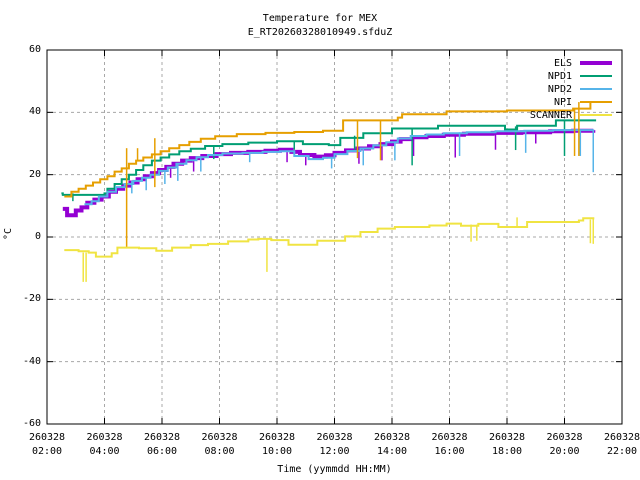 Image resolution: width=640 pixels, height=480 pixels. What do you see at coordinates (559, 76) in the screenshot?
I see `legend-label: NPD1` at bounding box center [559, 76].